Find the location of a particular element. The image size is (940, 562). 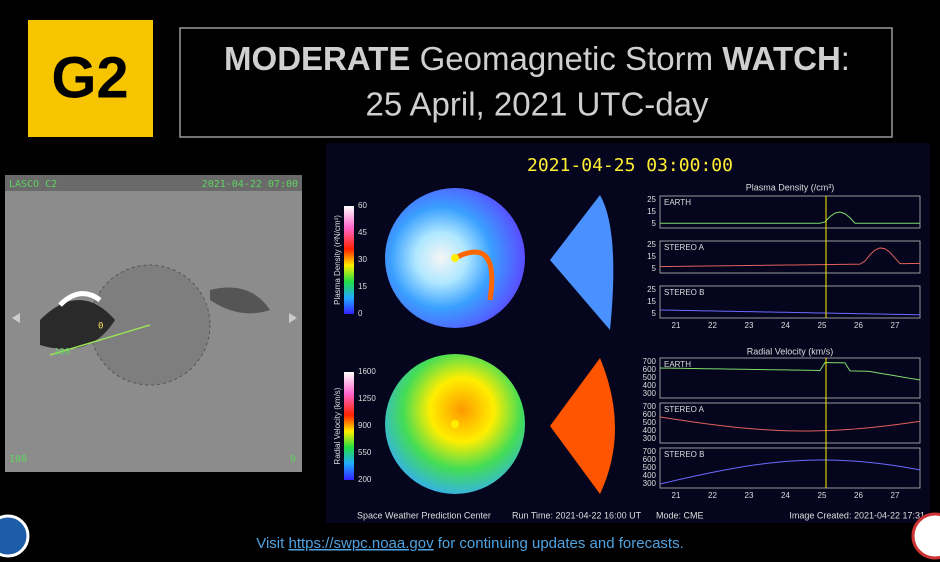

model-timestamp: 2021-04-25 03:00:00 is located at coordinates (630, 165).